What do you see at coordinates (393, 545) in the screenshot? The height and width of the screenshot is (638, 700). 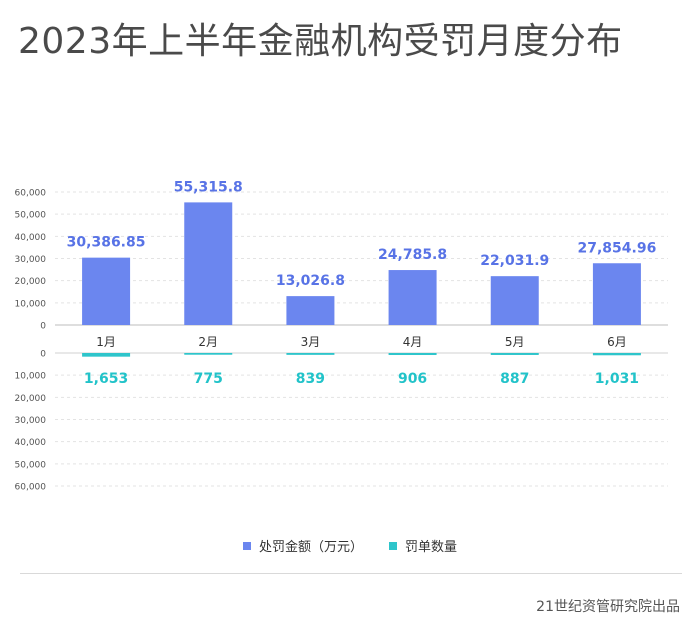 I see `legend-swatch-penalty-count` at bounding box center [393, 545].